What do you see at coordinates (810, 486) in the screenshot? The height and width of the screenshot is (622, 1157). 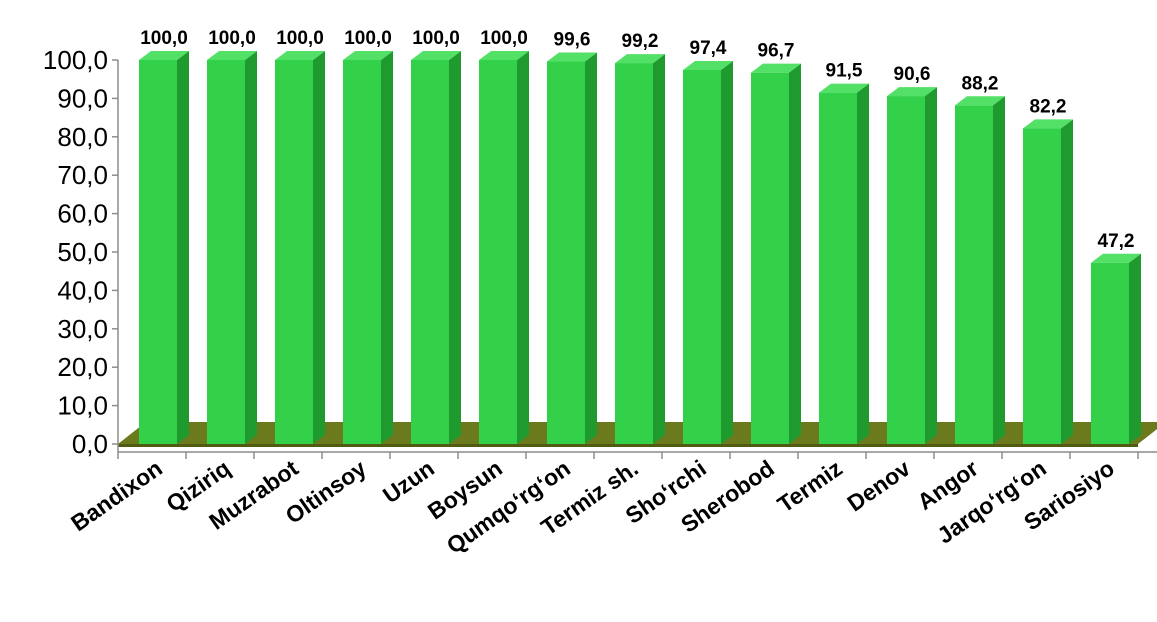 I see `x-tick-label: Termiz` at bounding box center [810, 486].